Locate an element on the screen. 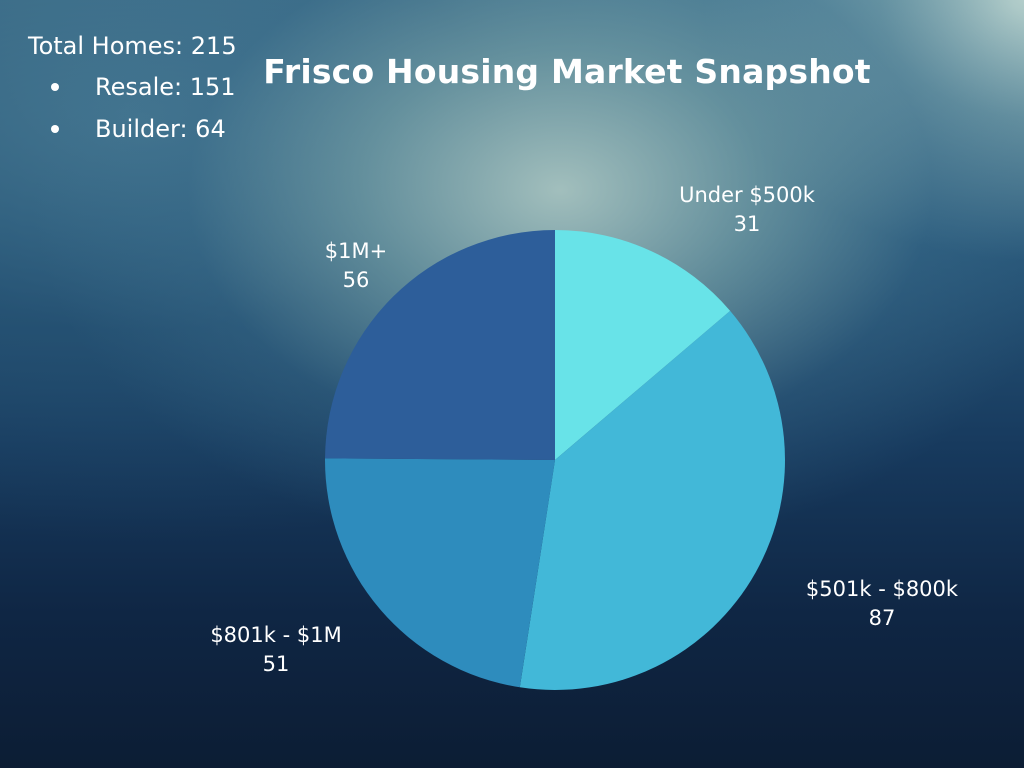  slice-category-label: Under $500k is located at coordinates (747, 195).